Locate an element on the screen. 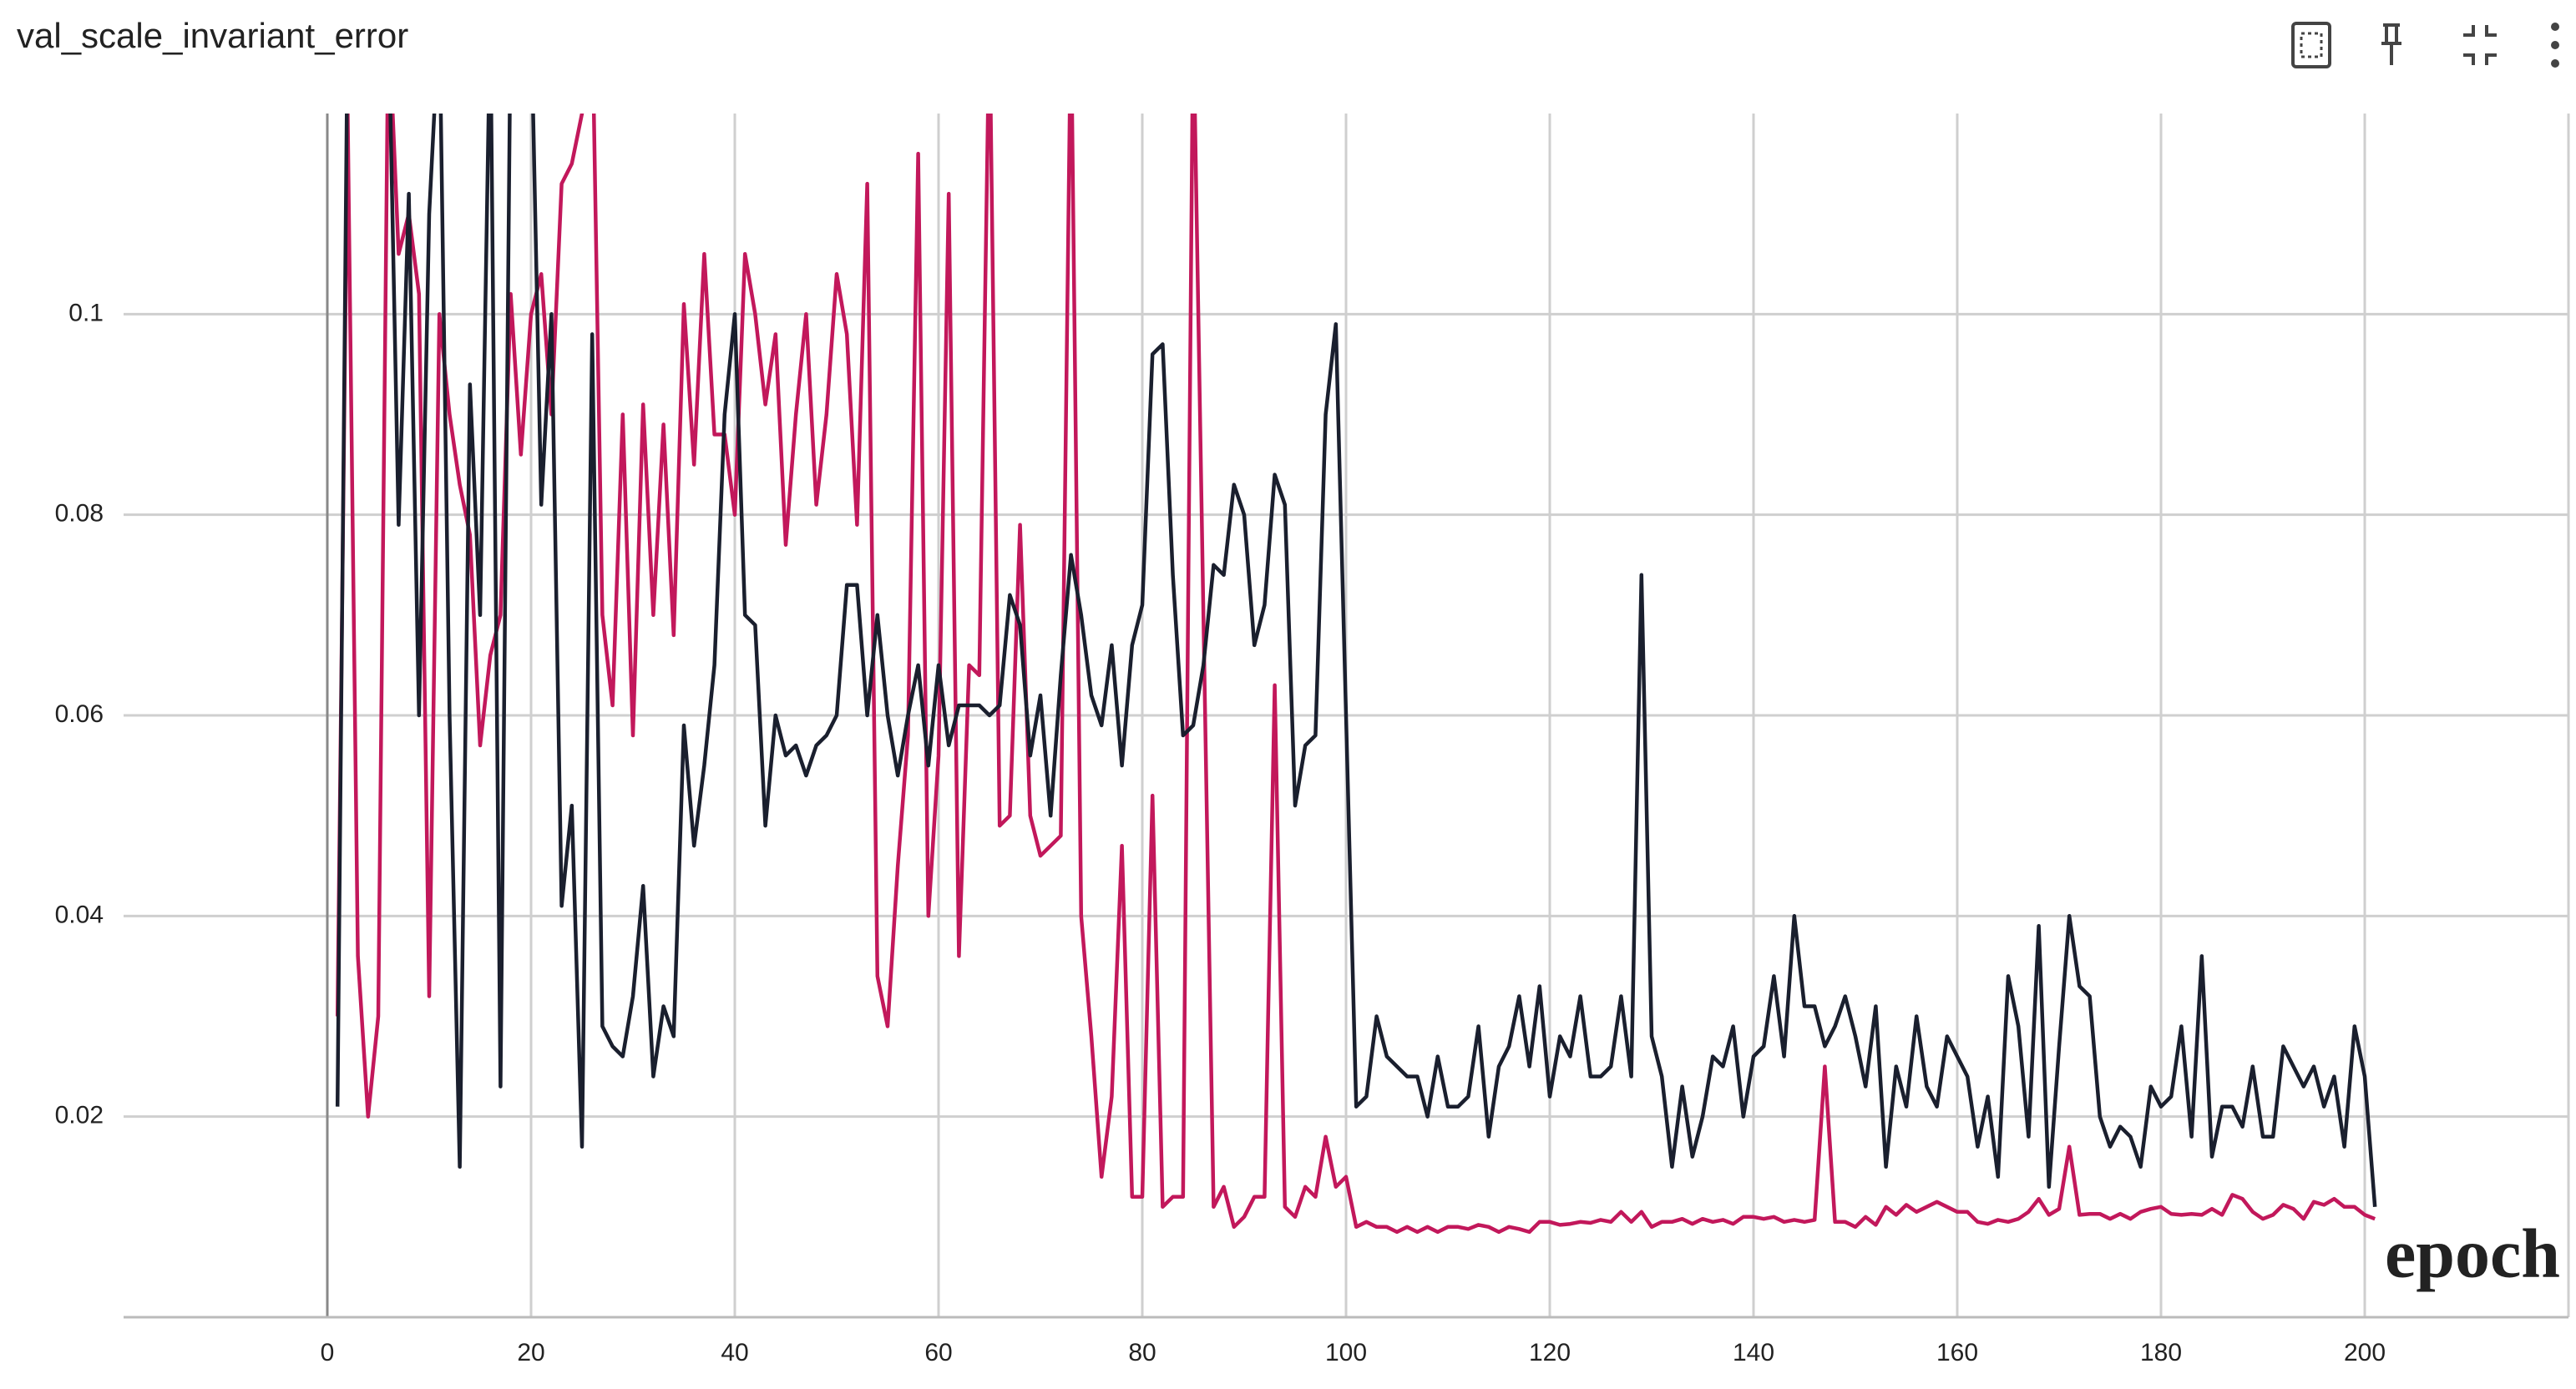 This screenshot has width=2576, height=1389. y-tick-label: 0.08 is located at coordinates (79, 514).